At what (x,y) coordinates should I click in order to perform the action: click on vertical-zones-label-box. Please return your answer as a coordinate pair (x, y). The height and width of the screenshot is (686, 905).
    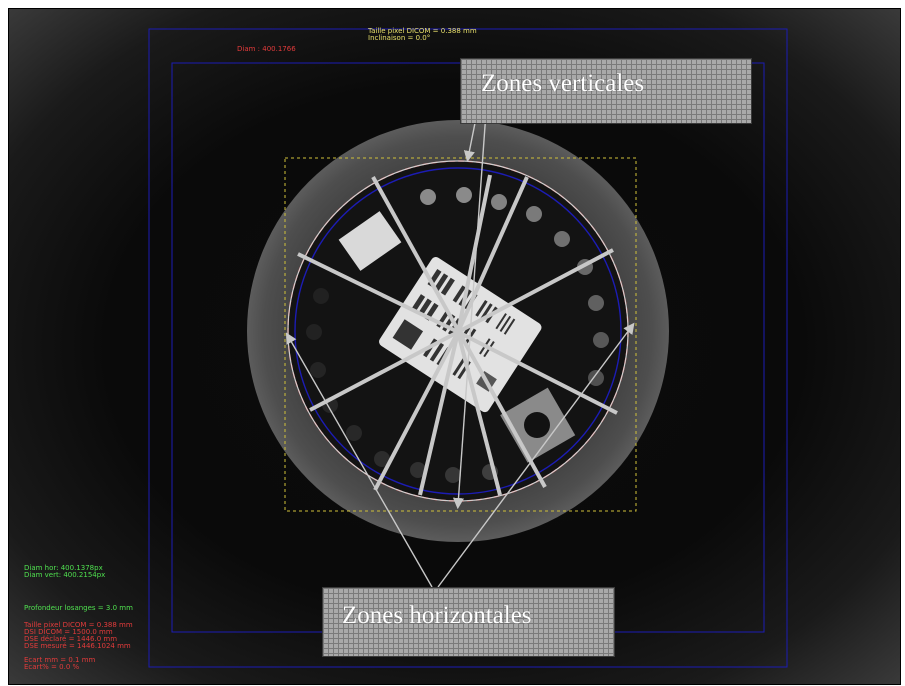
    Looking at the image, I should click on (606, 91).